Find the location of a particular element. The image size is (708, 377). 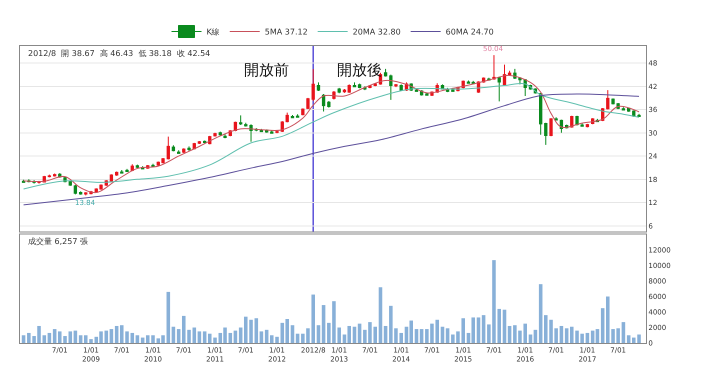

legend-label: 5MA 37.12 is located at coordinates (286, 32).